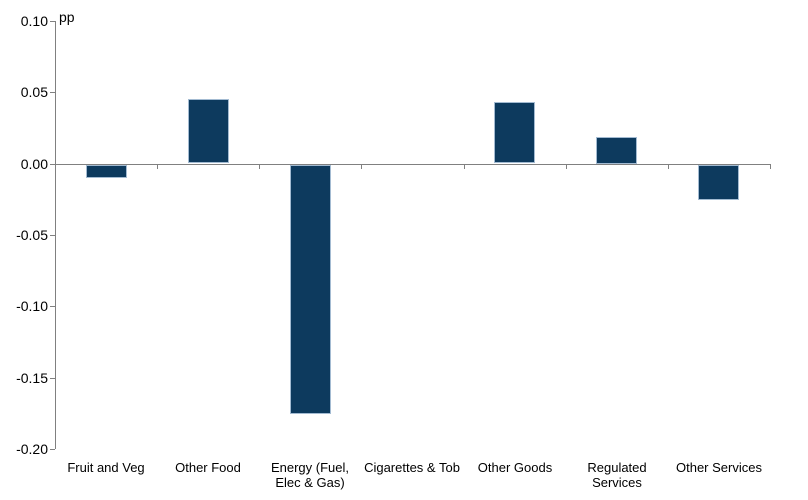 This screenshot has width=808, height=500. What do you see at coordinates (55, 235) in the screenshot?
I see `y-axis-line` at bounding box center [55, 235].